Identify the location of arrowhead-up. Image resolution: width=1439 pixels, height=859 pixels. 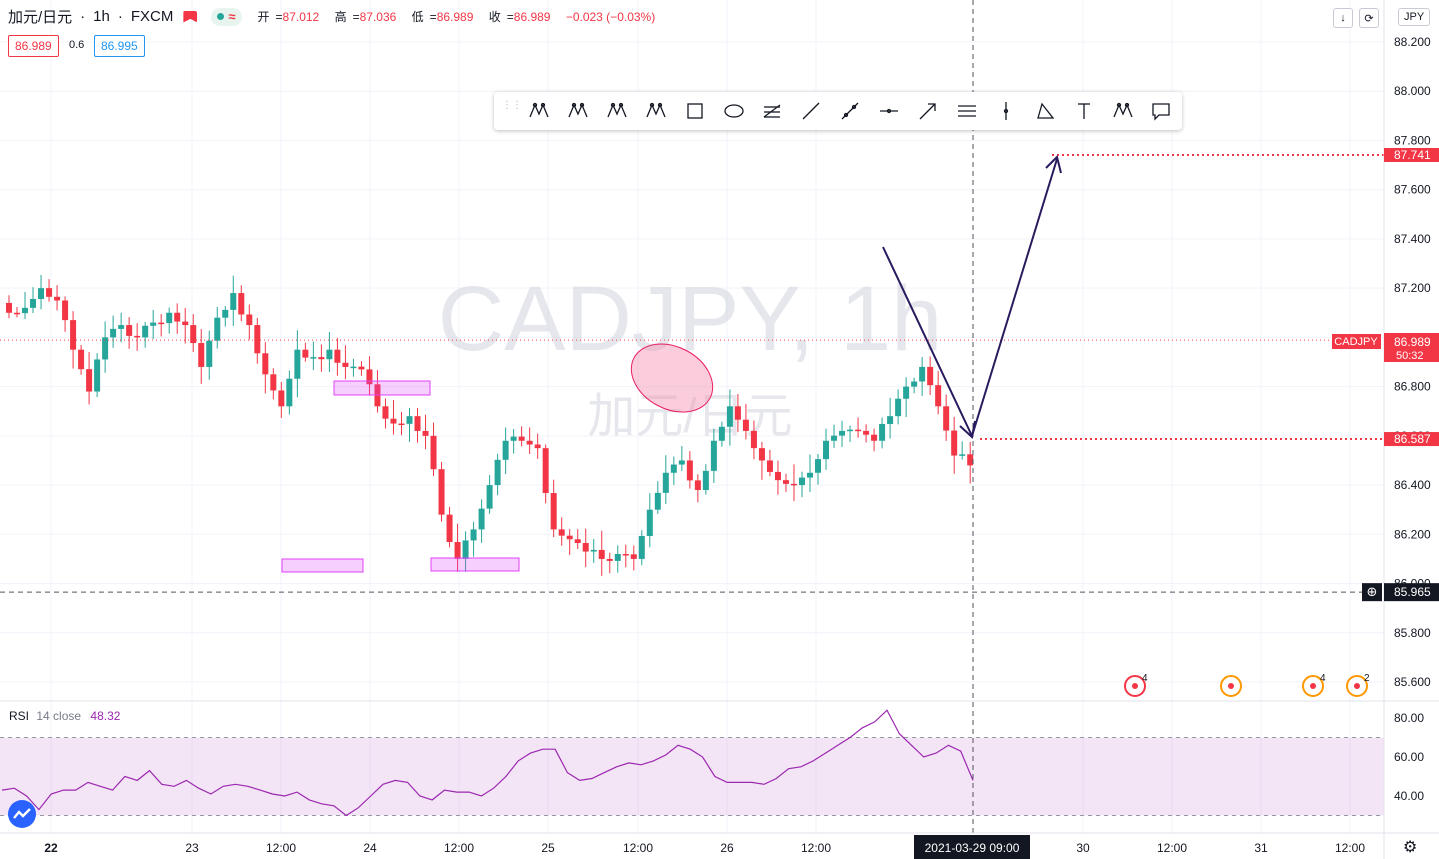
(1053, 164).